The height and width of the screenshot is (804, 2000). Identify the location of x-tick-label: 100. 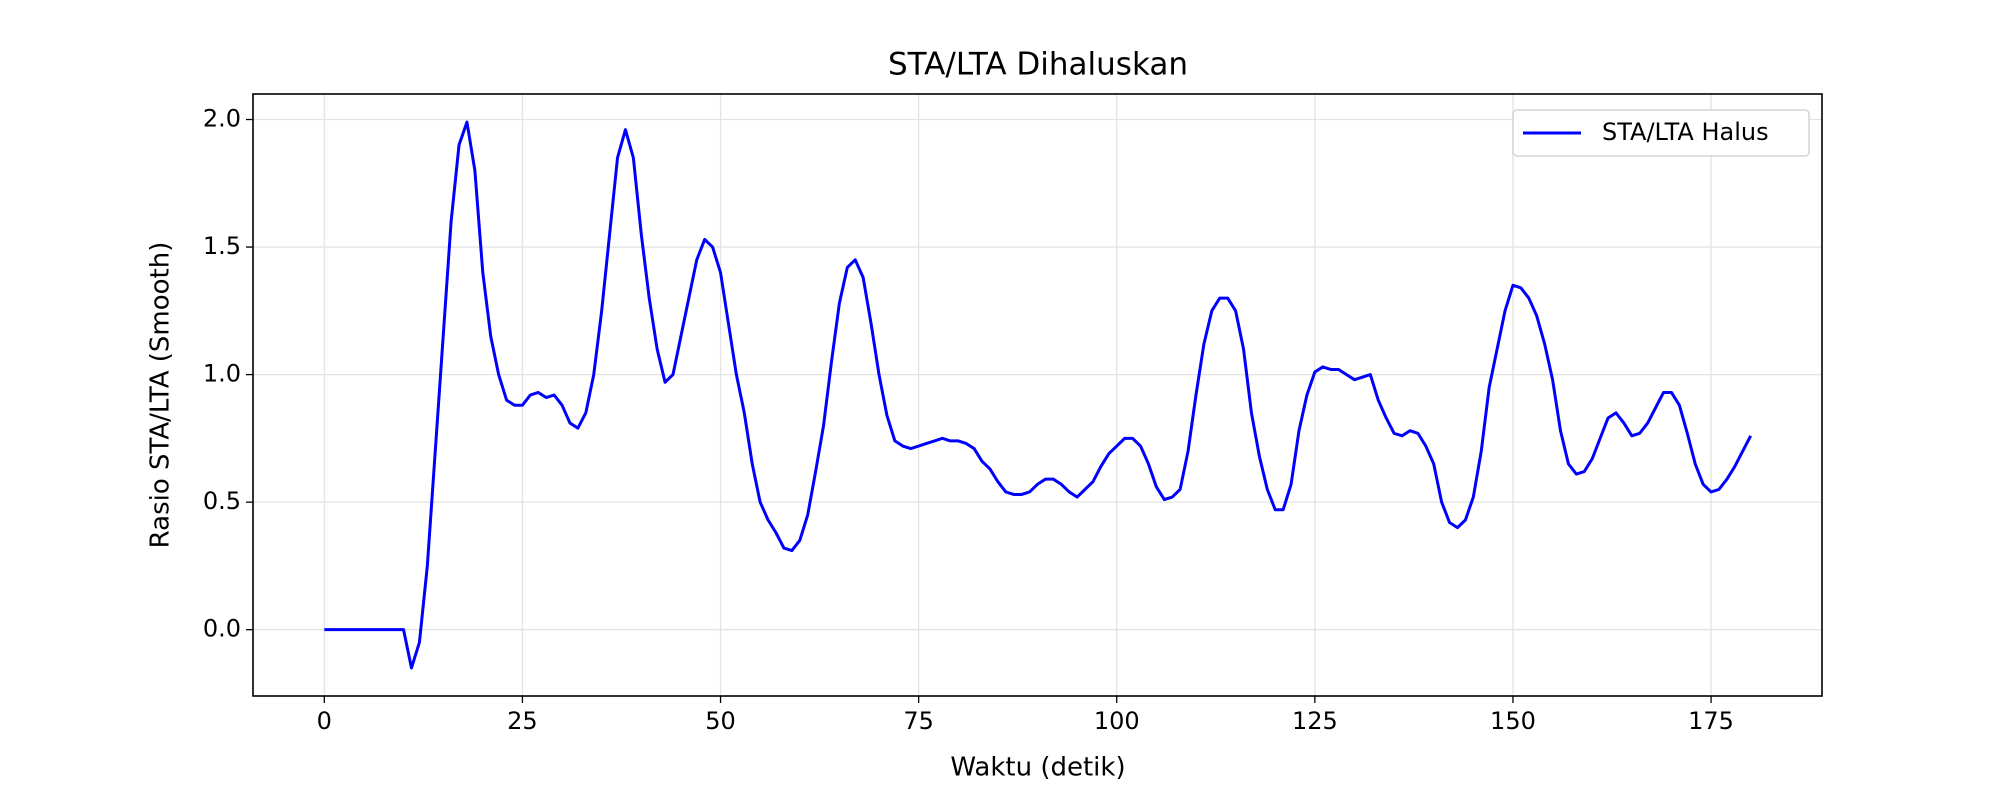
(1117, 721).